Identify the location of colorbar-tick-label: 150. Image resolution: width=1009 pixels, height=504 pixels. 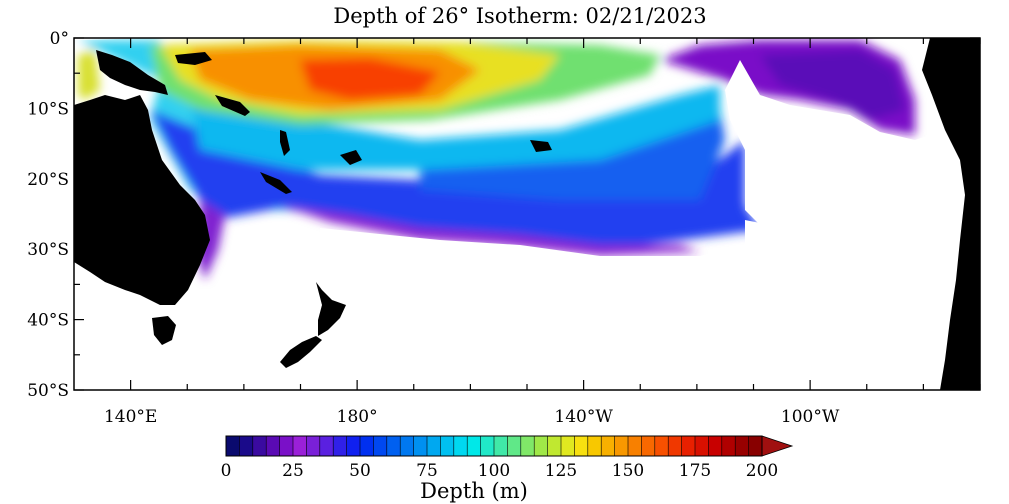
(628, 471).